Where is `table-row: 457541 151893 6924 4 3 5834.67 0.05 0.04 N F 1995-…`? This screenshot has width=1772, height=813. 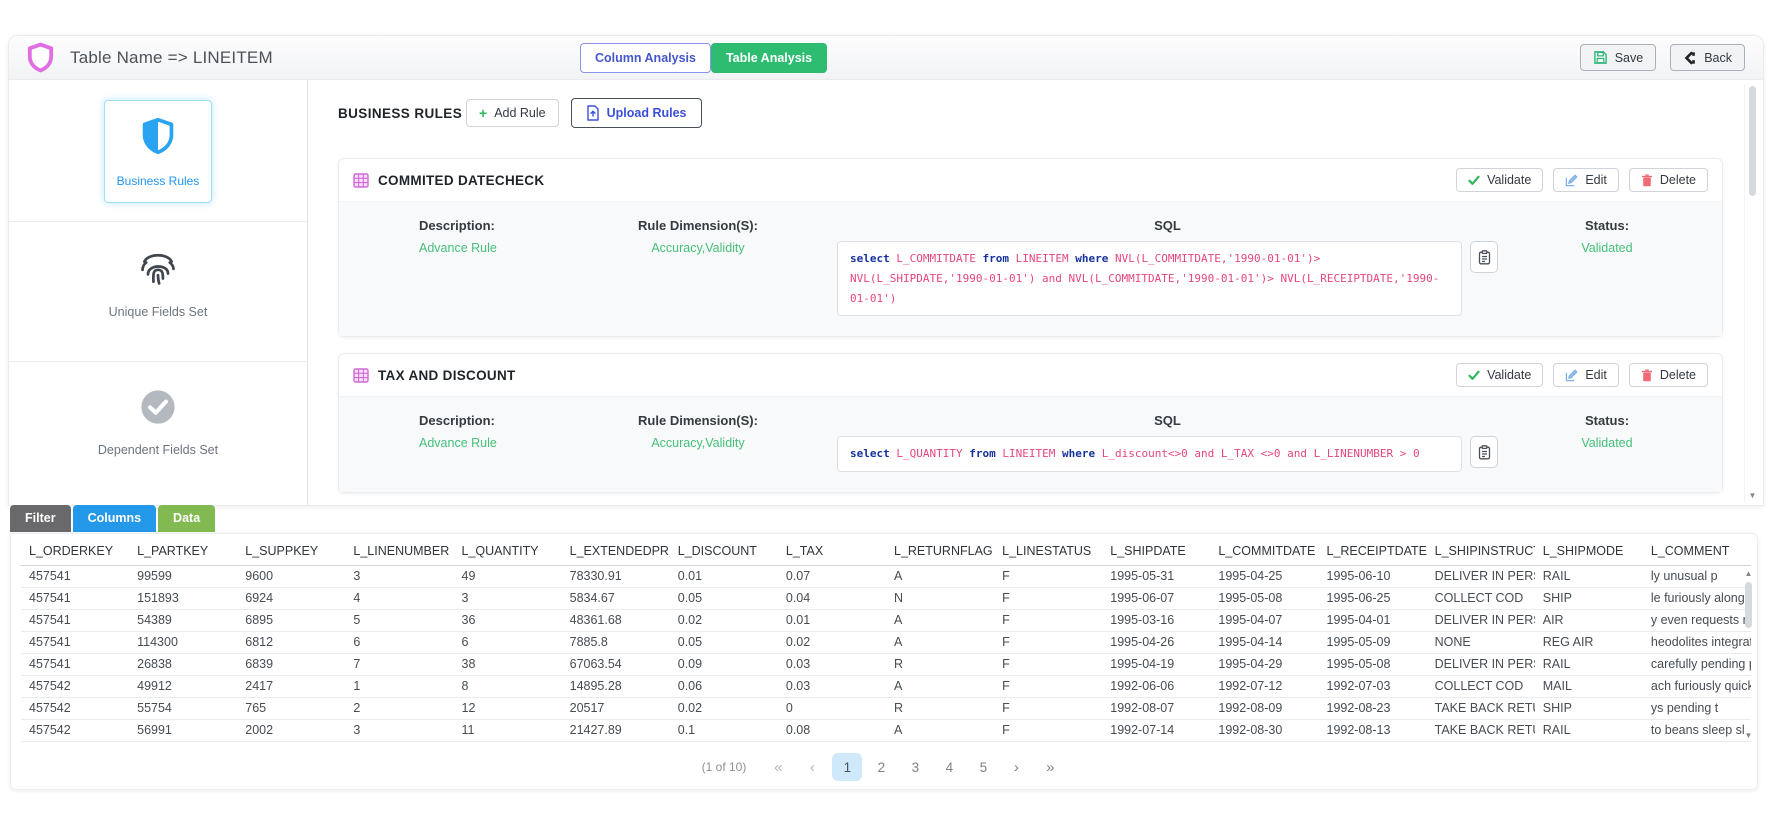 table-row: 457541 151893 6924 4 3 5834.67 0.05 0.04 N F 1995-… is located at coordinates (886, 598).